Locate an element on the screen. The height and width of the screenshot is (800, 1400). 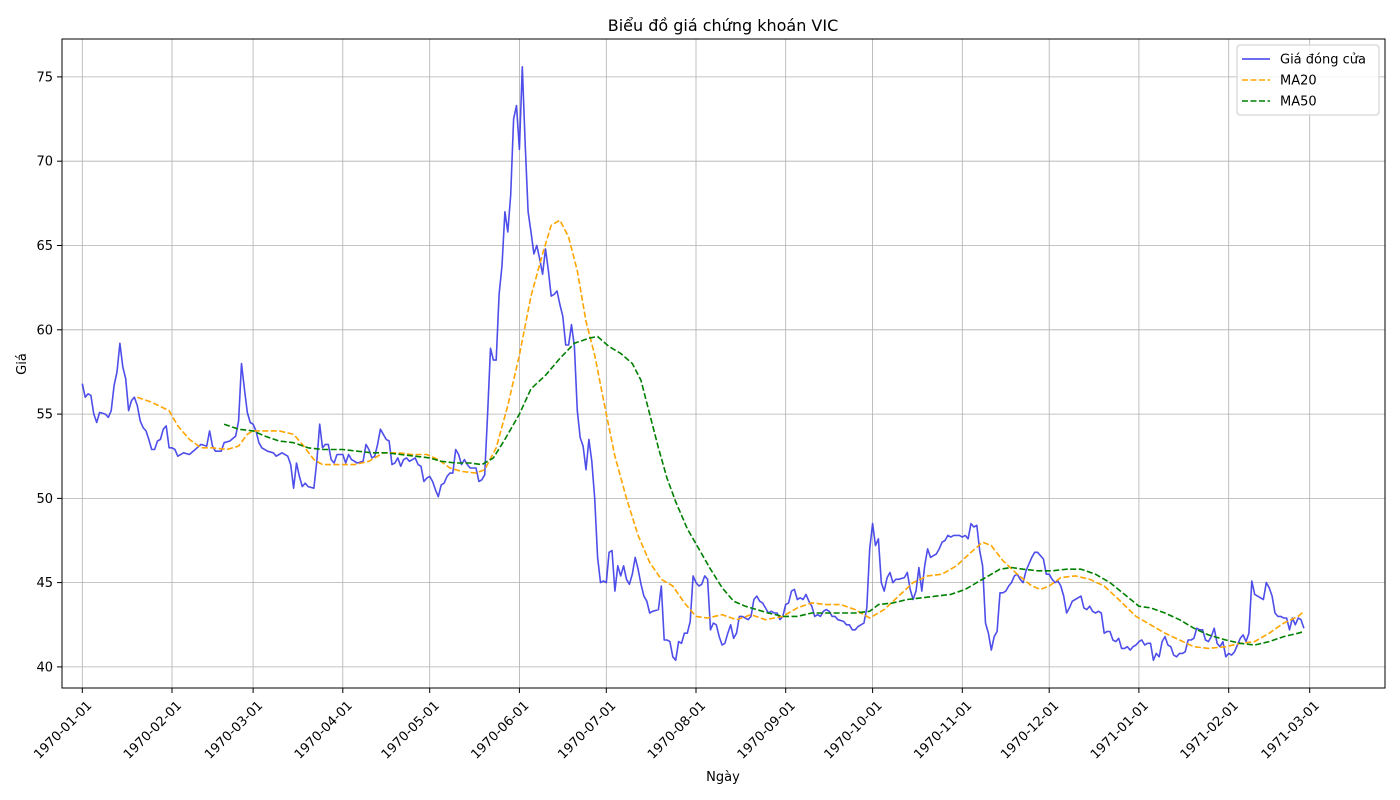
legend-label-2: MA50 is located at coordinates (1298, 102).